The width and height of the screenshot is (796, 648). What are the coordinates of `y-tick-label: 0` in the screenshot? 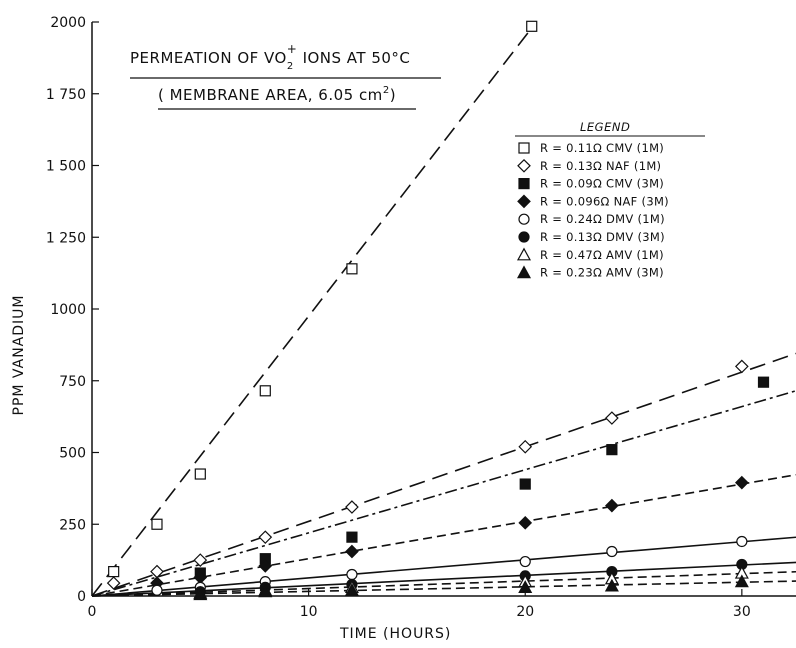 It's located at (81, 597).